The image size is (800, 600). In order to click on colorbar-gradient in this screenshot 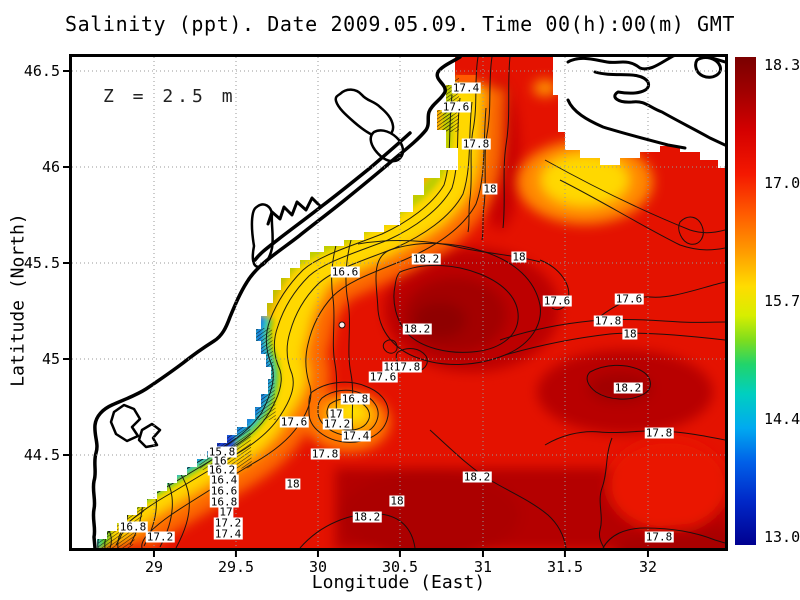, I will do `click(745, 301)`.